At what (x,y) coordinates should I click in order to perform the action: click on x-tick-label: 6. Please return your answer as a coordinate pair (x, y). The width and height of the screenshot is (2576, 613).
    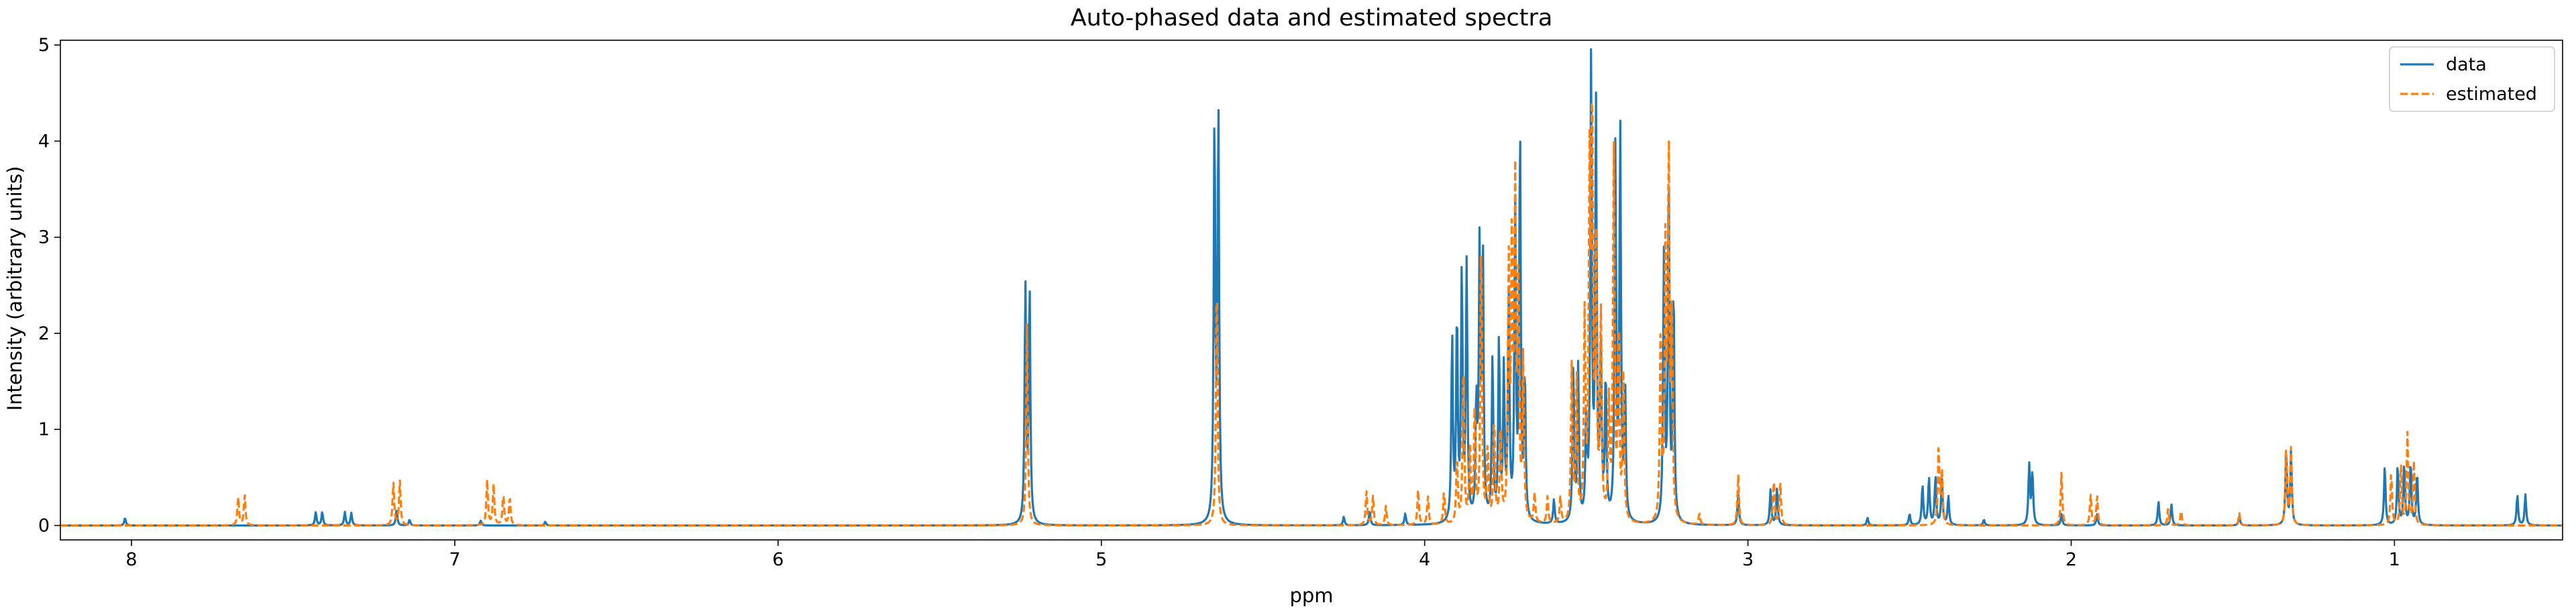
    Looking at the image, I should click on (778, 559).